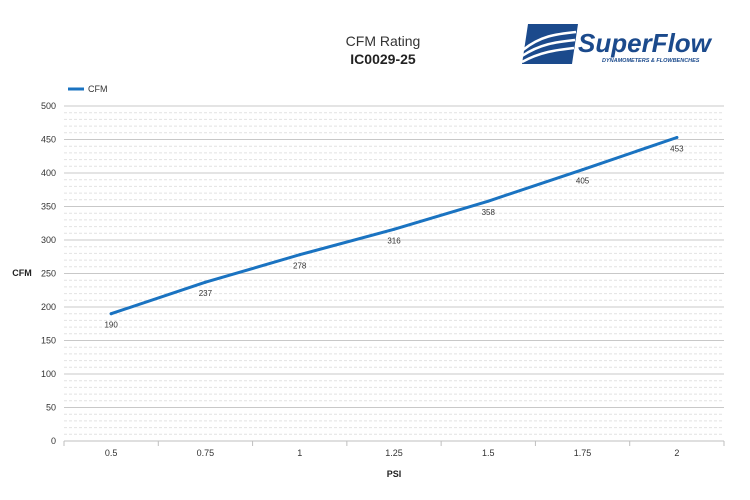 This screenshot has width=750, height=500. What do you see at coordinates (48, 274) in the screenshot?
I see `y-tick-label: 250` at bounding box center [48, 274].